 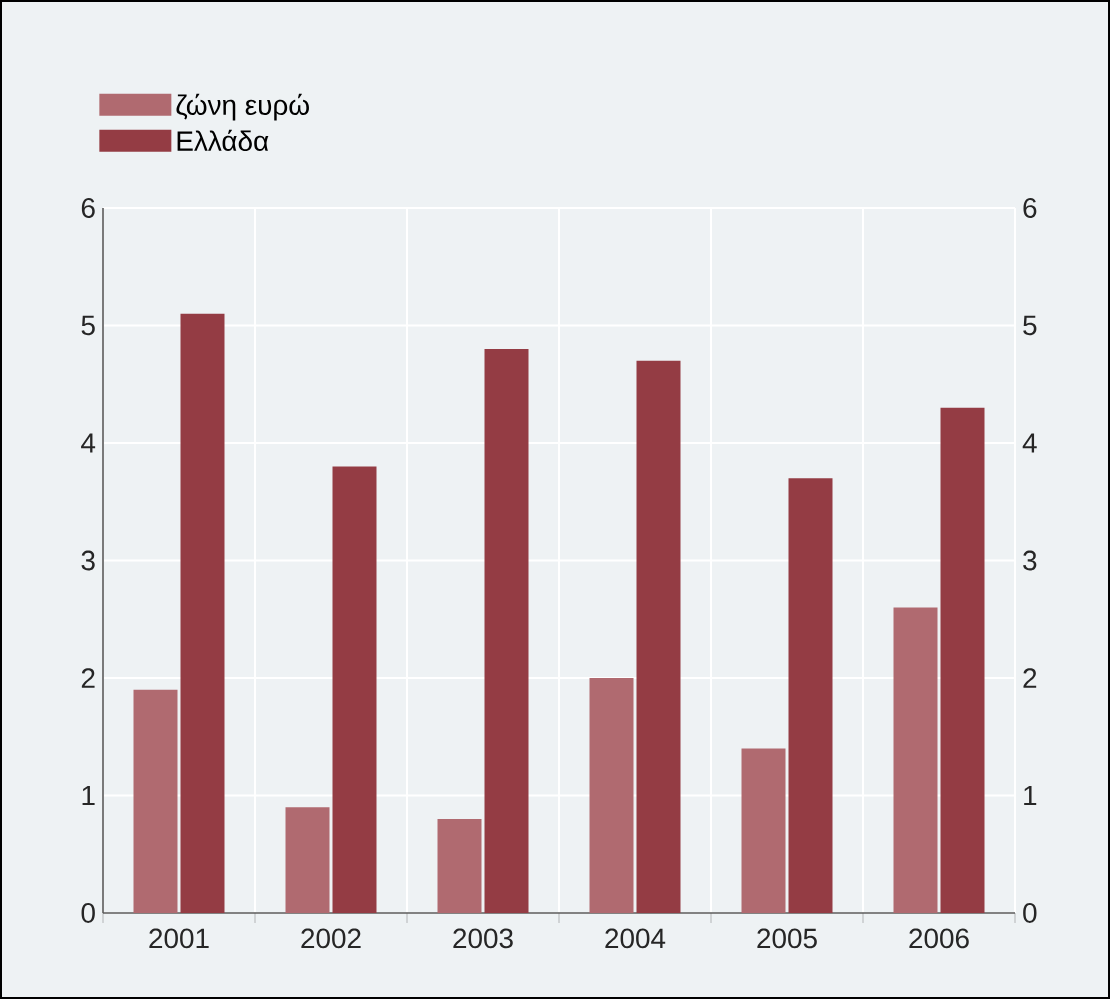 What do you see at coordinates (88, 208) in the screenshot?
I see `y-tick-label: 6` at bounding box center [88, 208].